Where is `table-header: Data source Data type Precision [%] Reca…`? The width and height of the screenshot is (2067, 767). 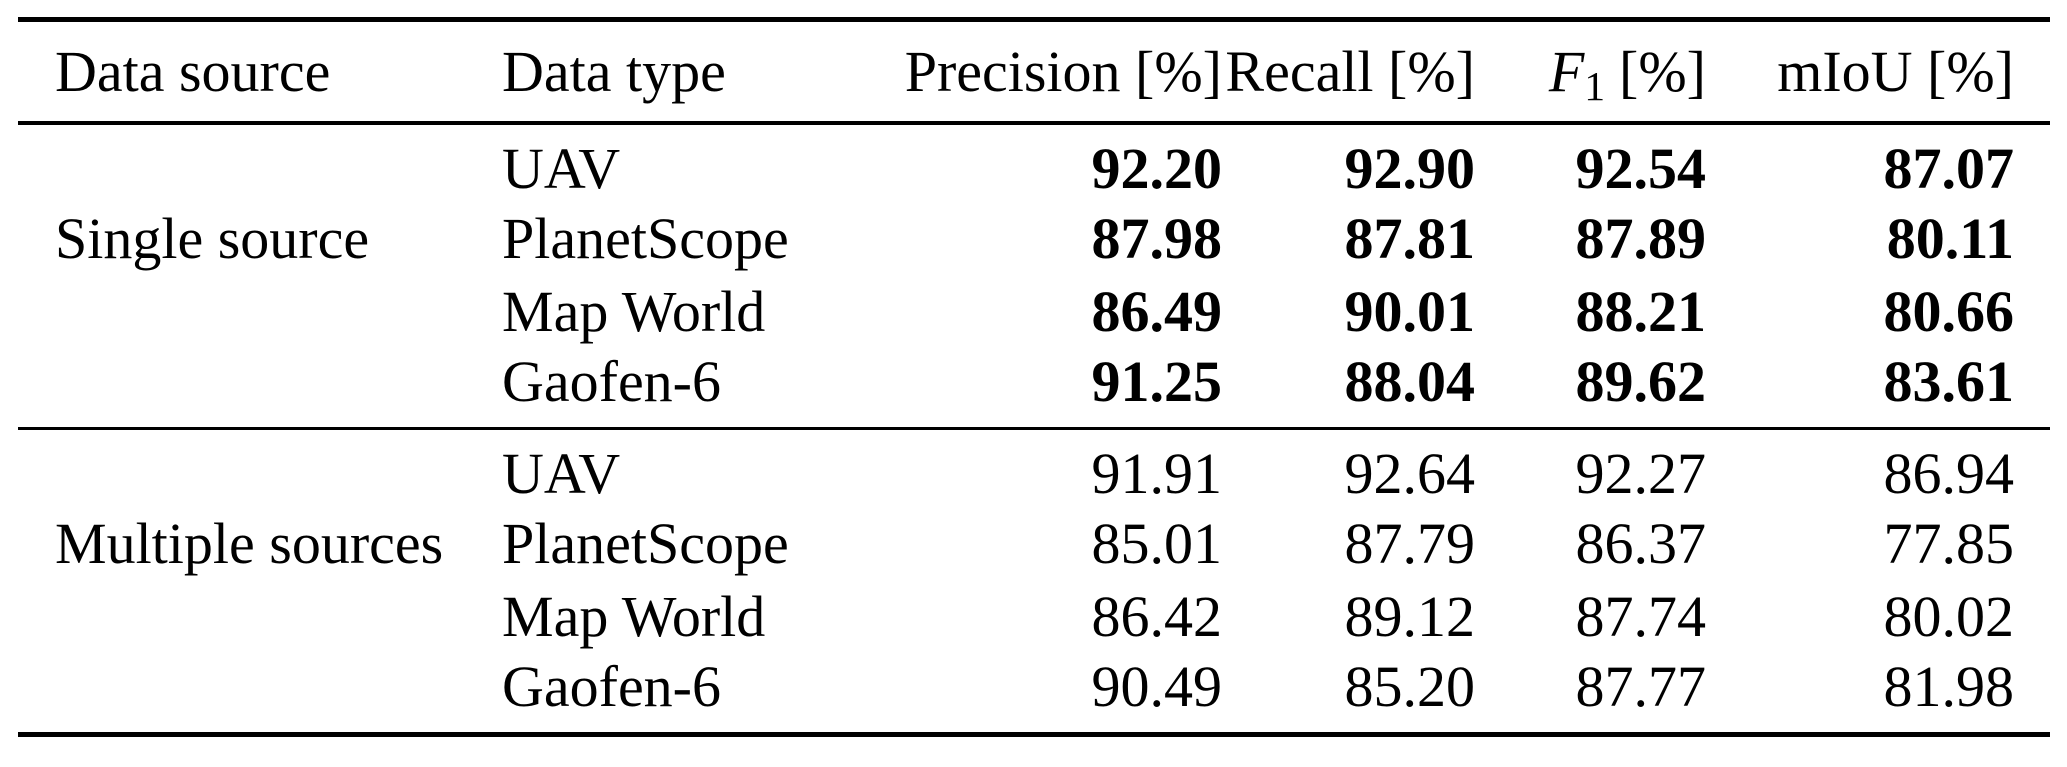 table-header: Data source Data type Precision [%] Reca… is located at coordinates (1034, 72).